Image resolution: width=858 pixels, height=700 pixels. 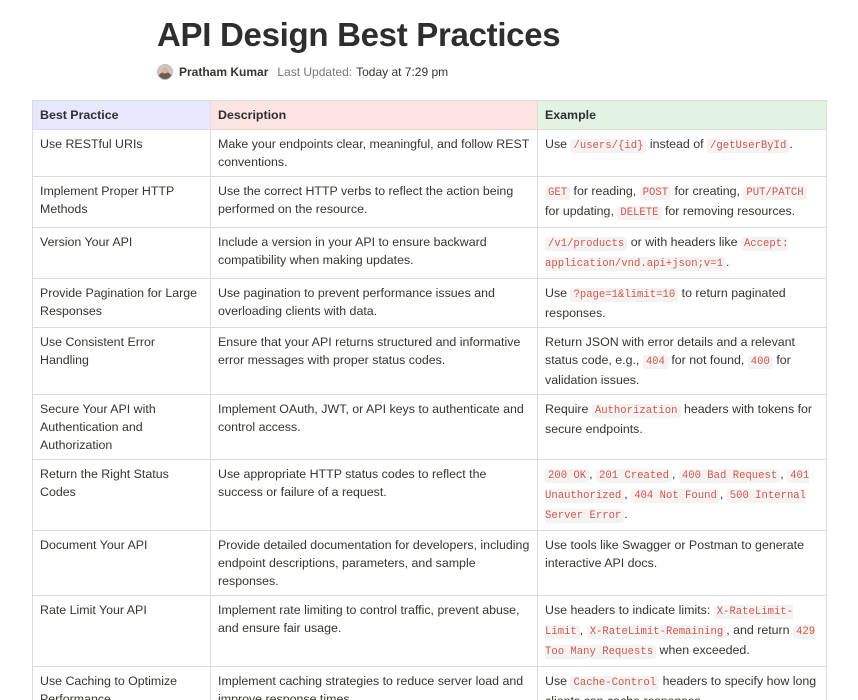 What do you see at coordinates (675, 496) in the screenshot?
I see `inline-code: 404 Not Found` at bounding box center [675, 496].